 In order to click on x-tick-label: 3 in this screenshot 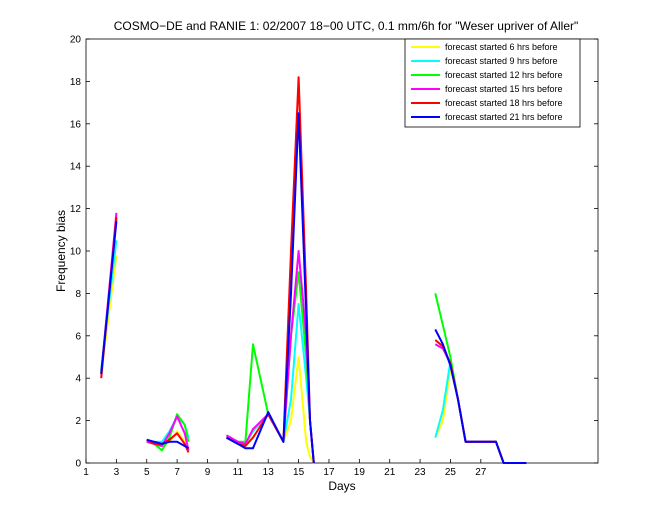, I will do `click(117, 472)`.